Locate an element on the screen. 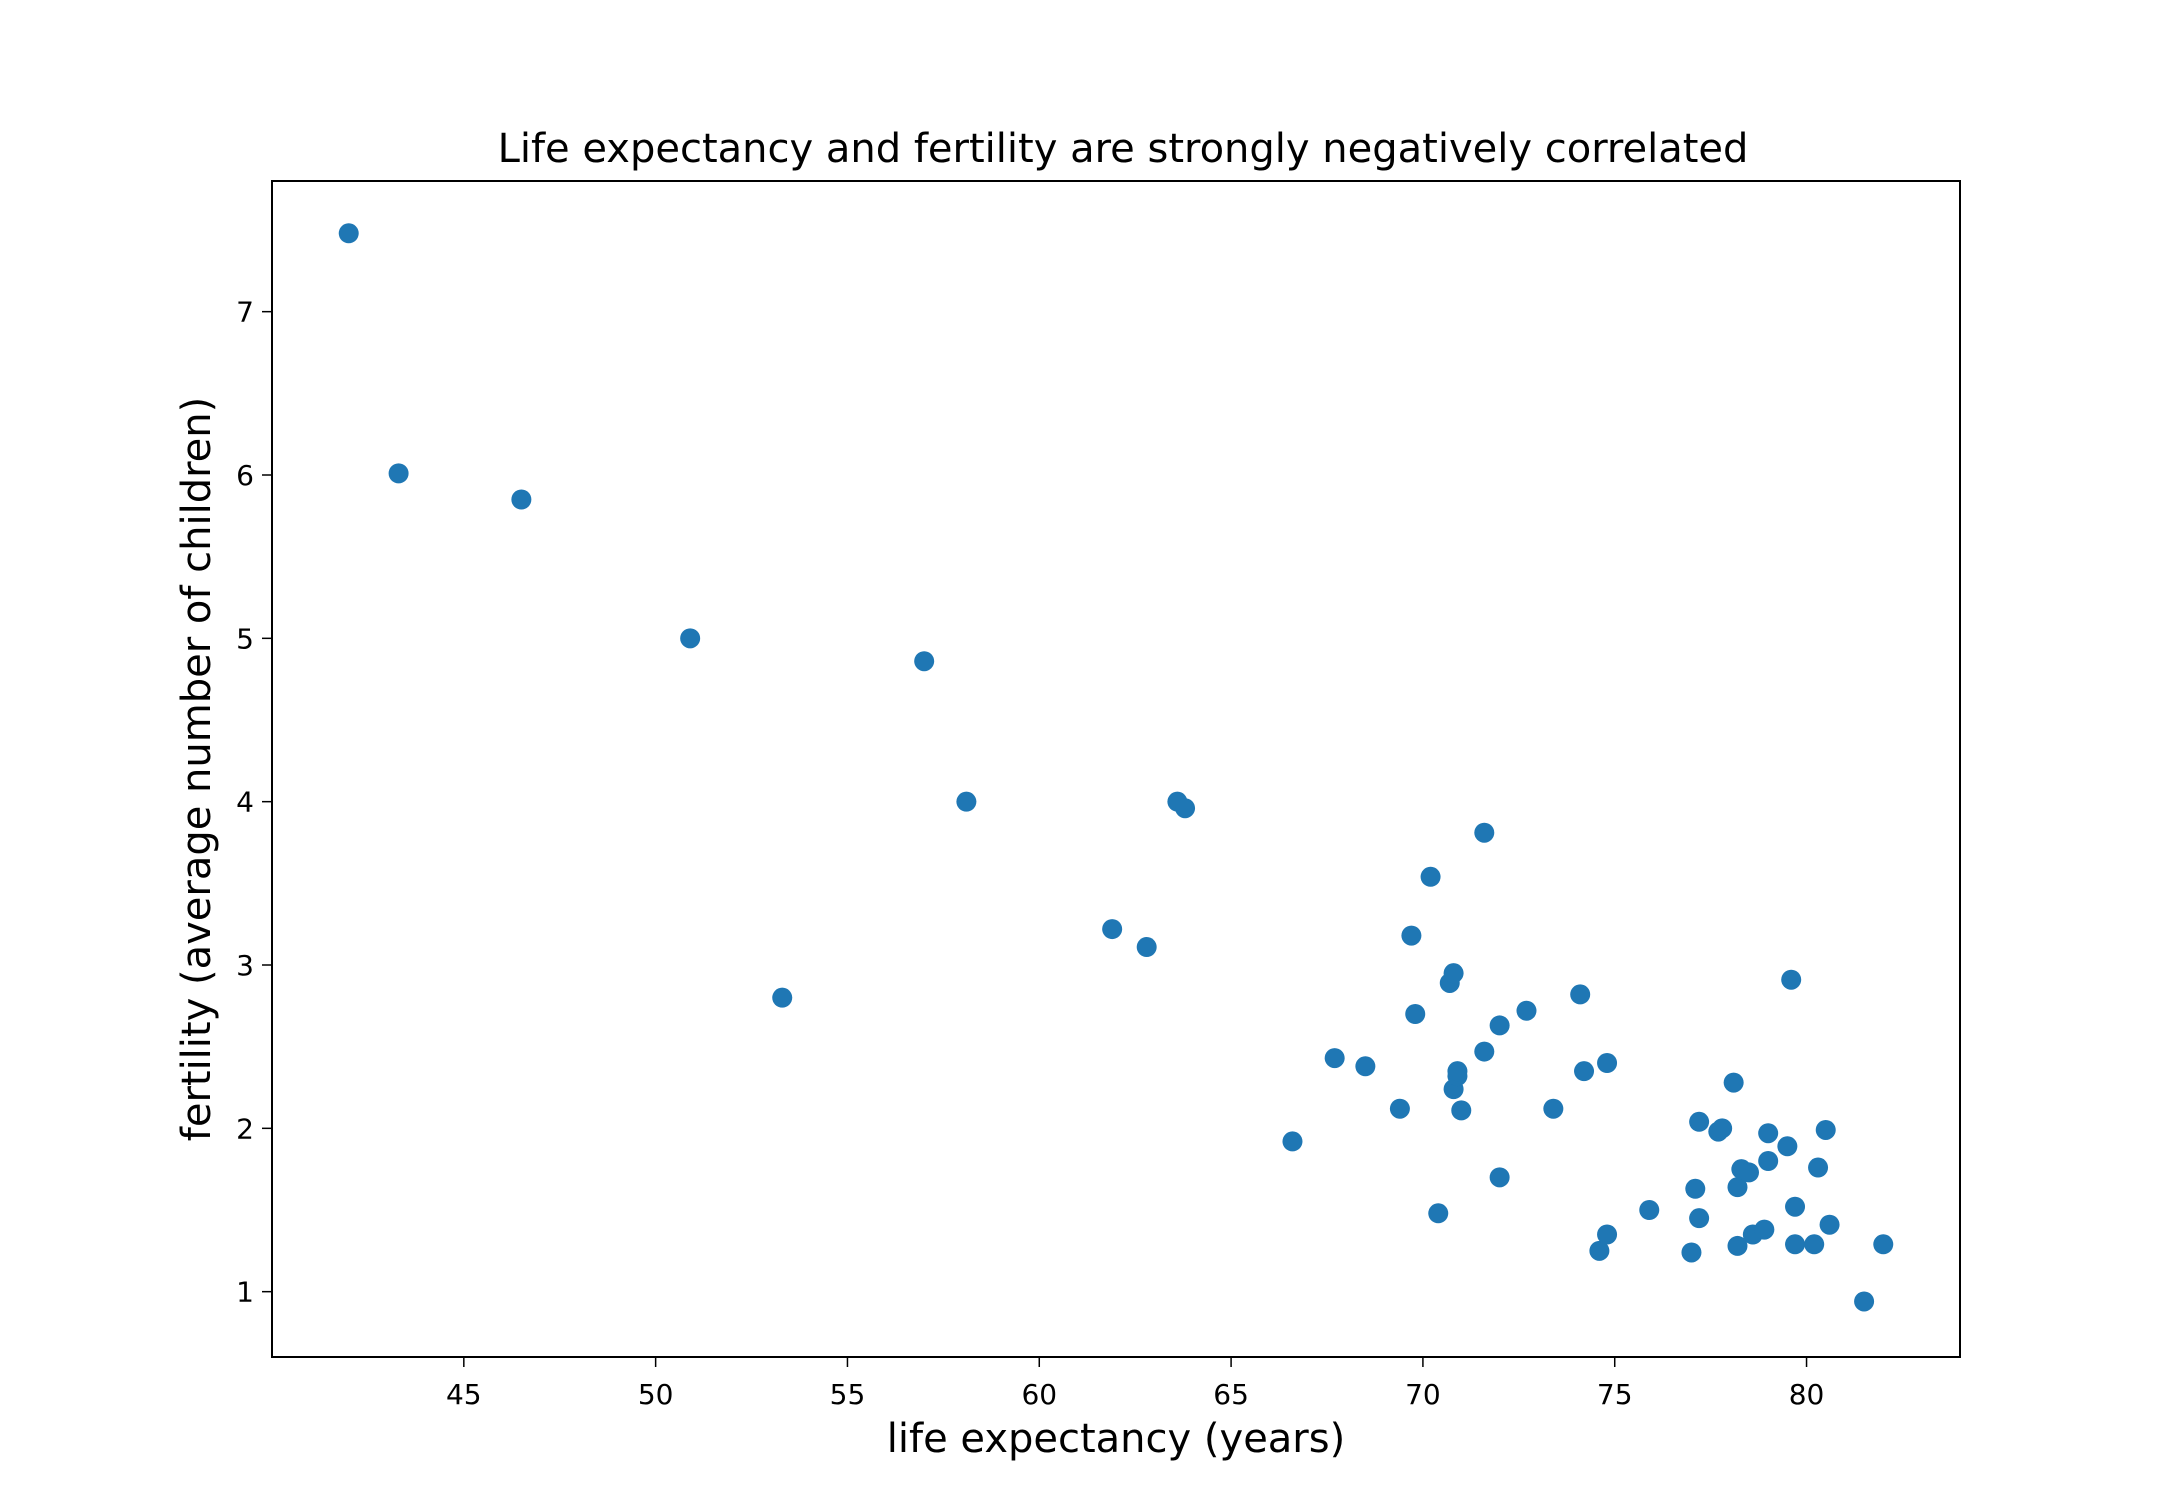 This screenshot has height=1512, width=2160. x-tick-label: 75 is located at coordinates (1615, 1394).